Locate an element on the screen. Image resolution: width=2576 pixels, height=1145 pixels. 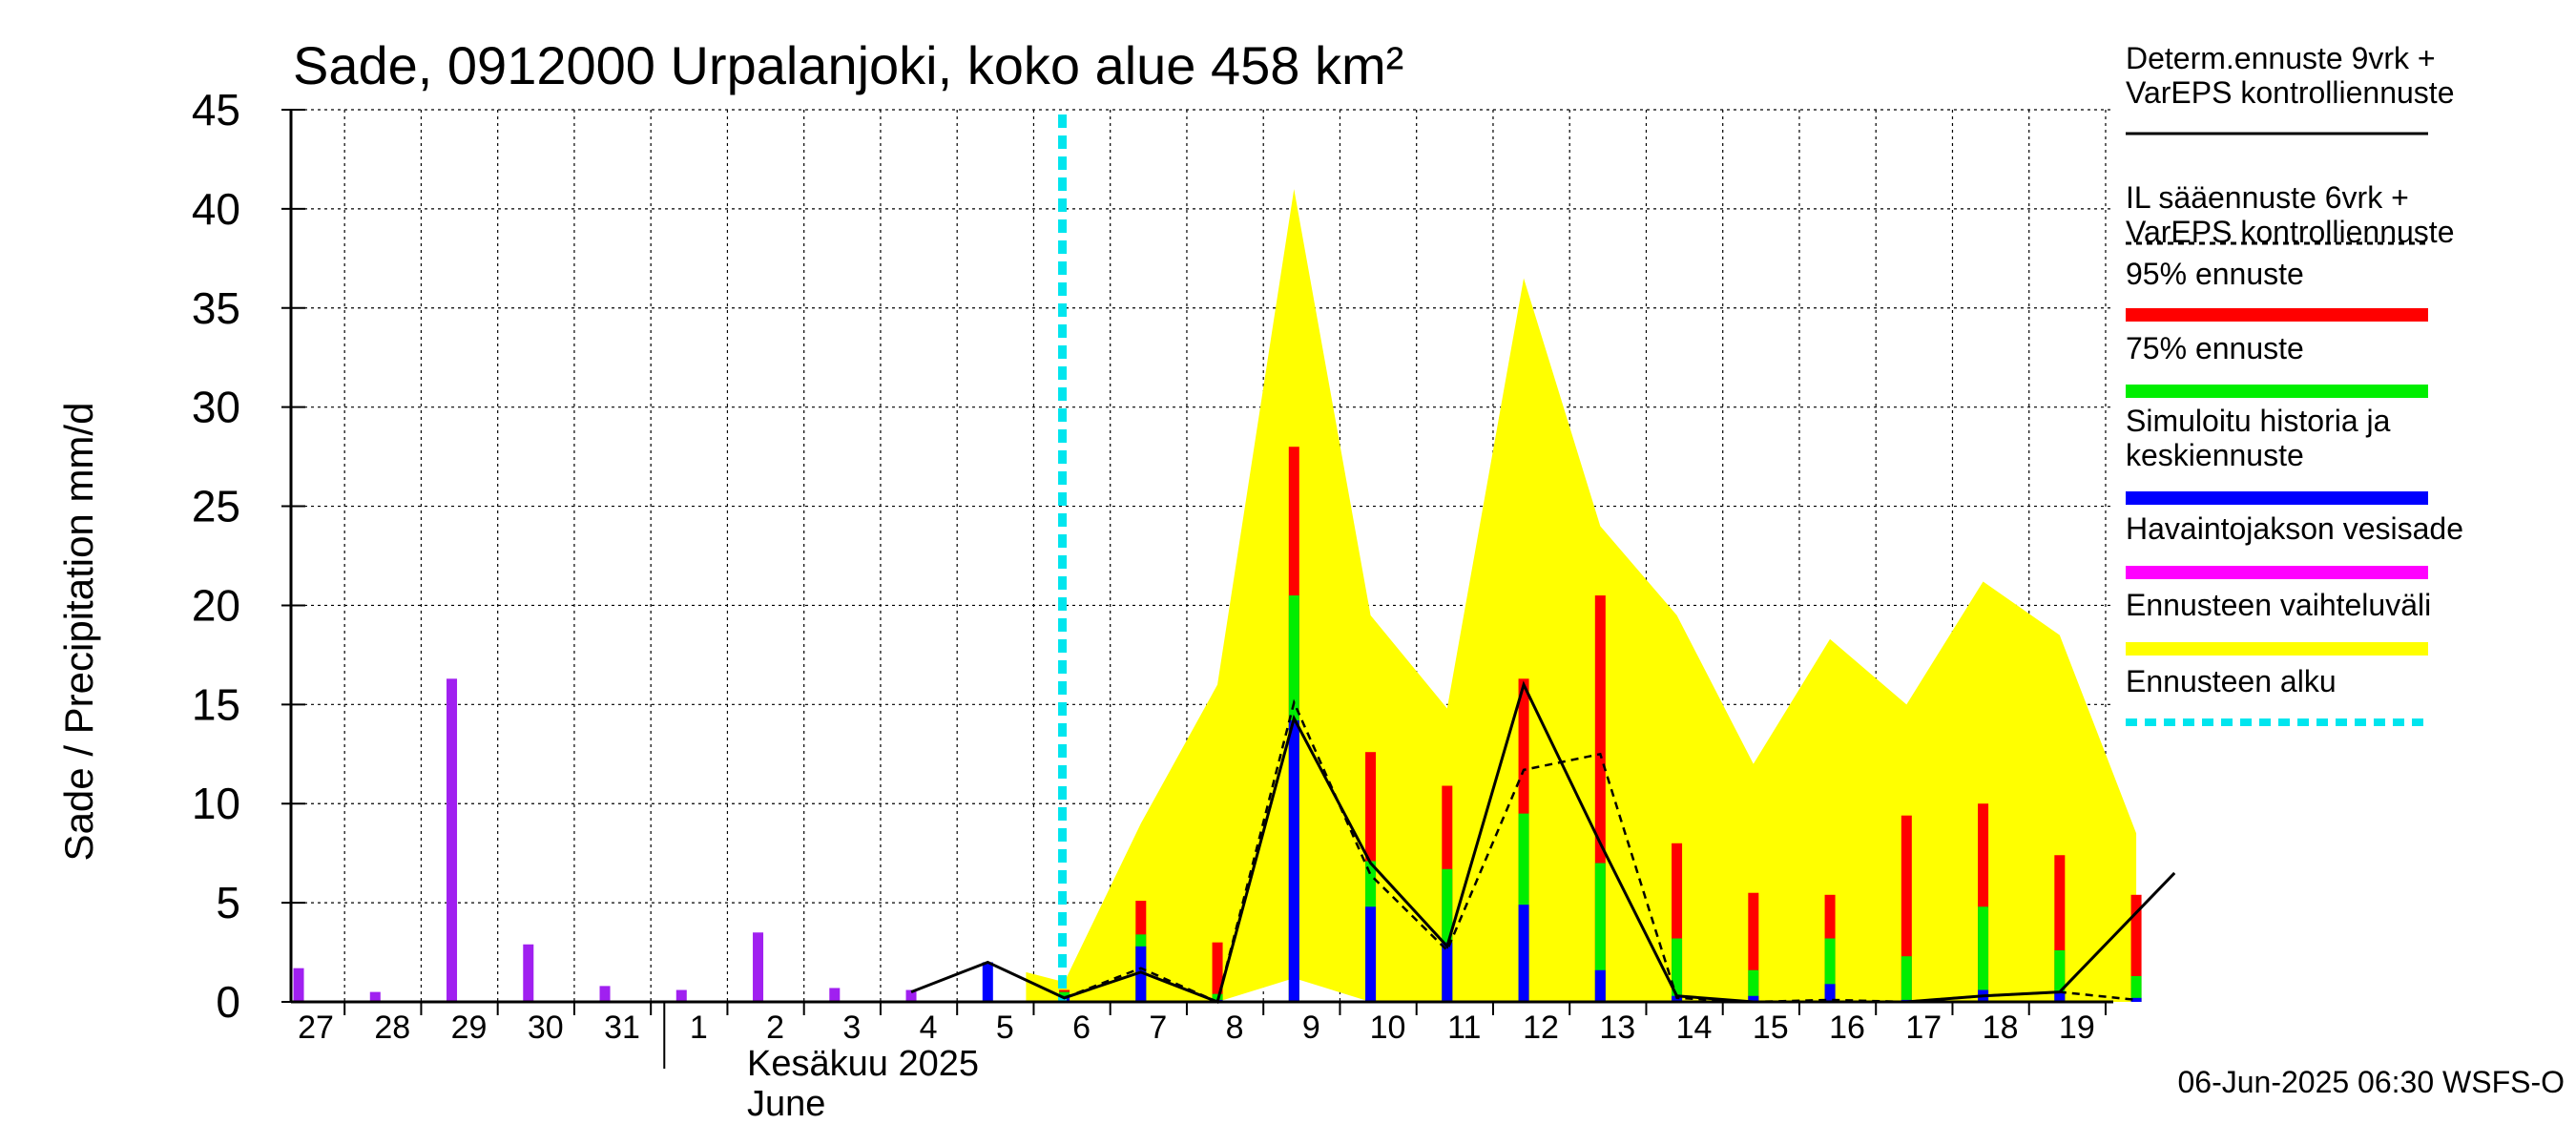
legend-label: 75% ennuste is located at coordinates (2215, 348).